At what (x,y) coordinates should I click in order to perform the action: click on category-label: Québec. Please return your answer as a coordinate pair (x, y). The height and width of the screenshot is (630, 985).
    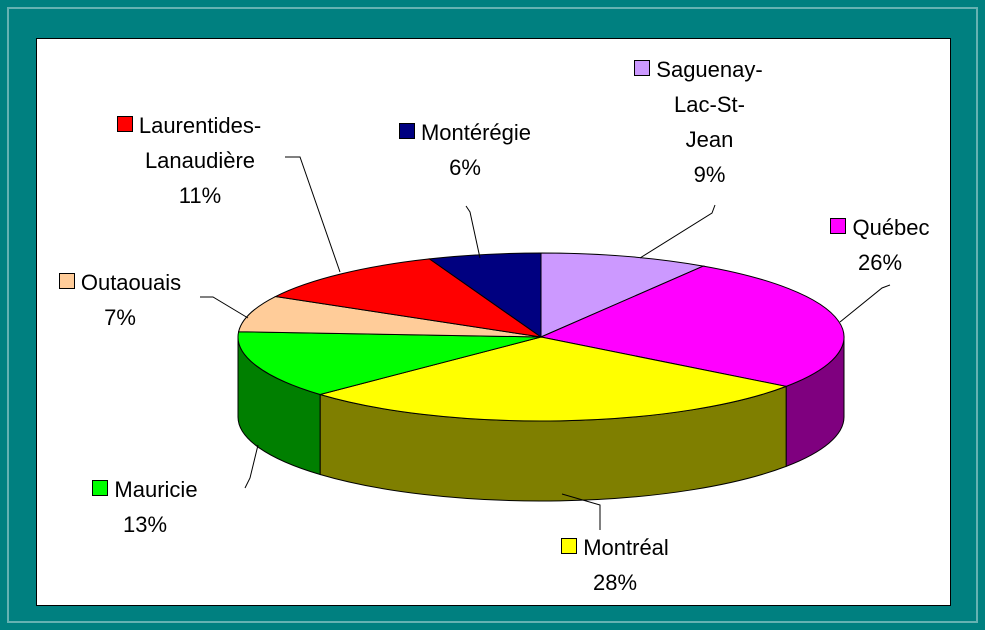
    Looking at the image, I should click on (891, 227).